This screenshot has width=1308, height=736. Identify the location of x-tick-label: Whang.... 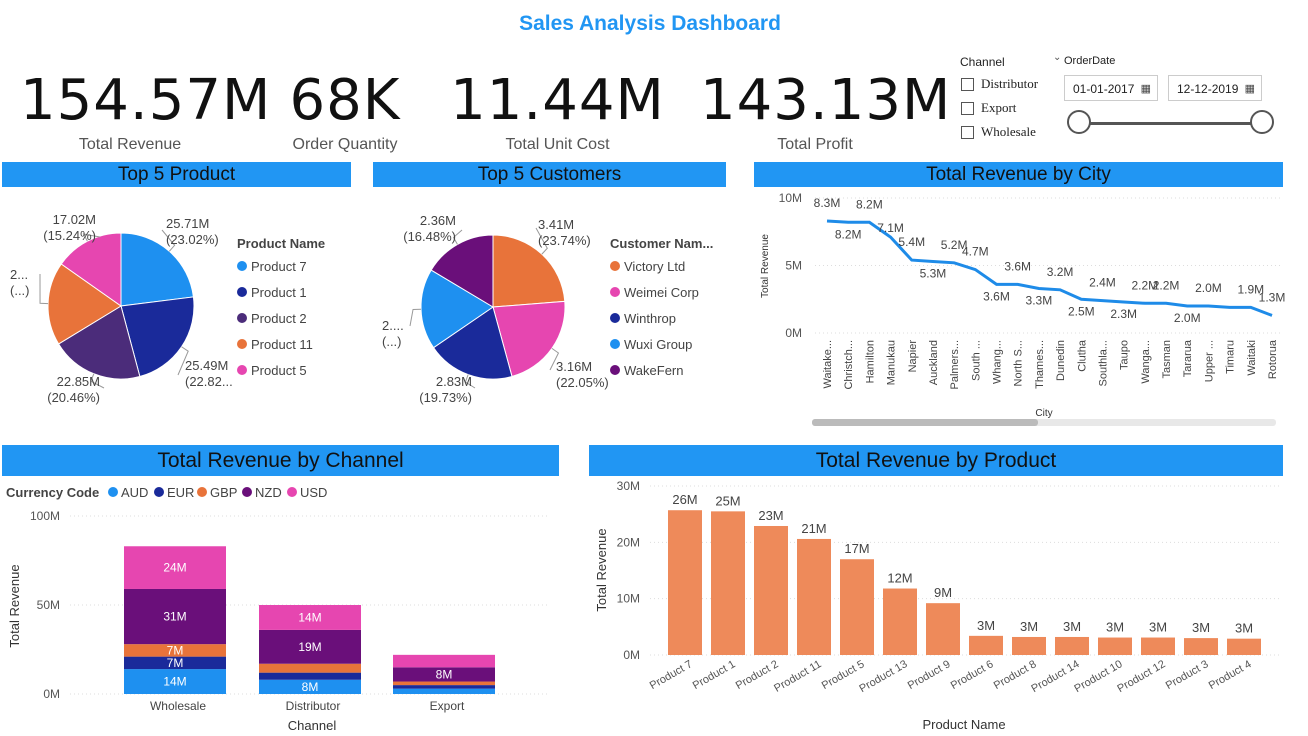
(998, 362).